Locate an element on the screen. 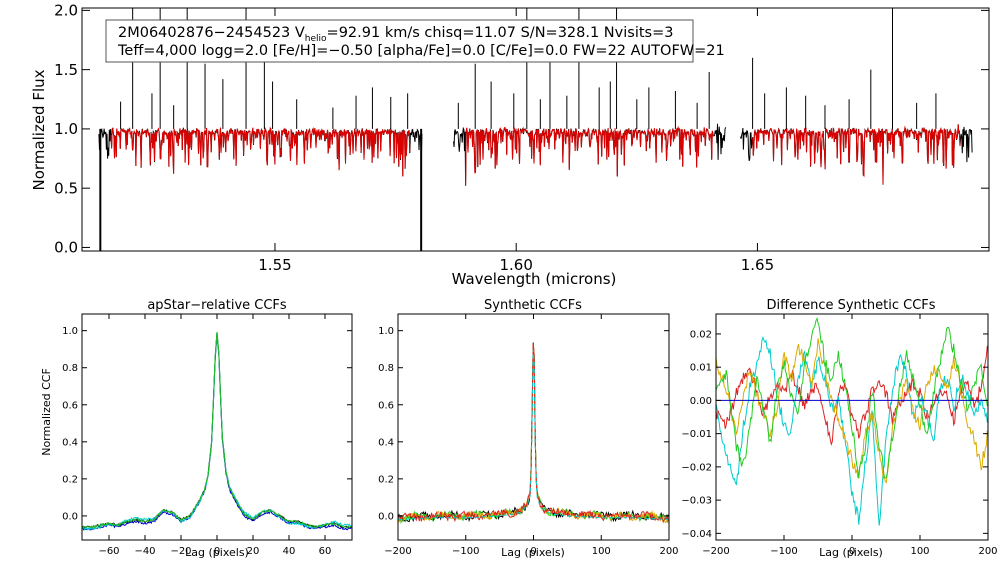 Image resolution: width=1008 pixels, height=576 pixels. spectrum-y-tick-label: 2.0 is located at coordinates (66, 11).